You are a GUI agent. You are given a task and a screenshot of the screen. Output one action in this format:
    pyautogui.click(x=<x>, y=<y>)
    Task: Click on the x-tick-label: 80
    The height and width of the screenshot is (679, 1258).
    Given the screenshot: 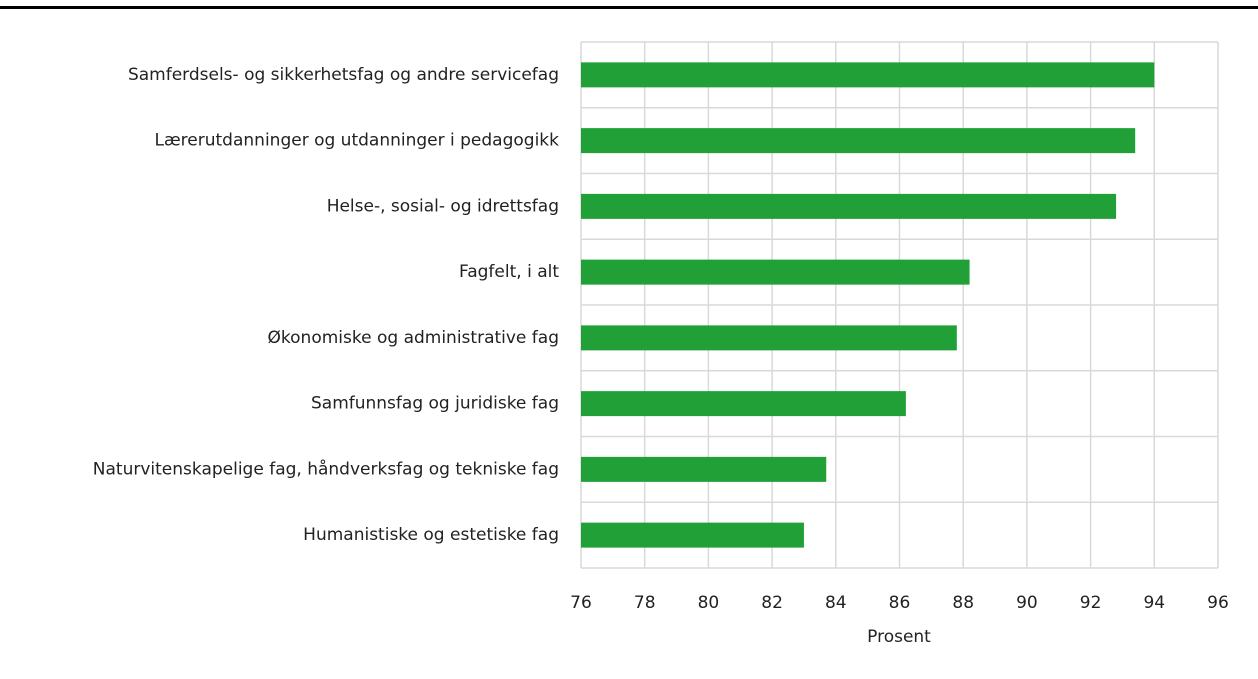 What is the action you would take?
    pyautogui.click(x=709, y=603)
    